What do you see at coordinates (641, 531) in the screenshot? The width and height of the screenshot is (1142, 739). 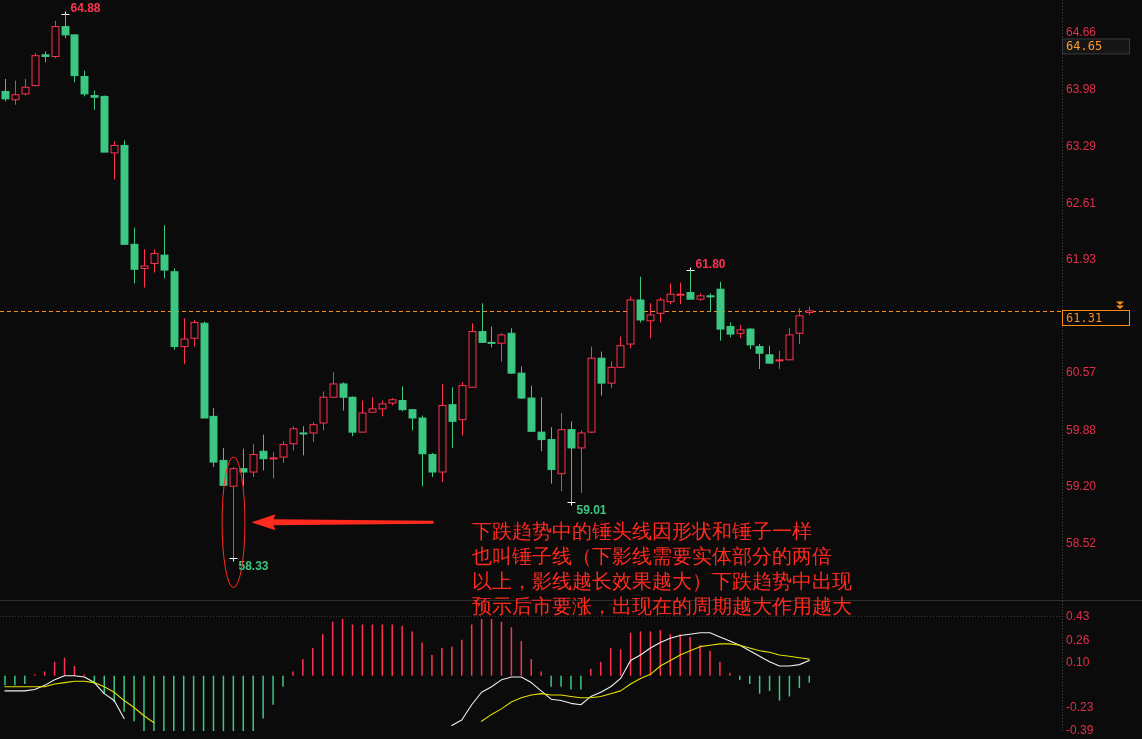 I see `annotation: 下跌趋势中的锤头线因形状和锤子一样` at bounding box center [641, 531].